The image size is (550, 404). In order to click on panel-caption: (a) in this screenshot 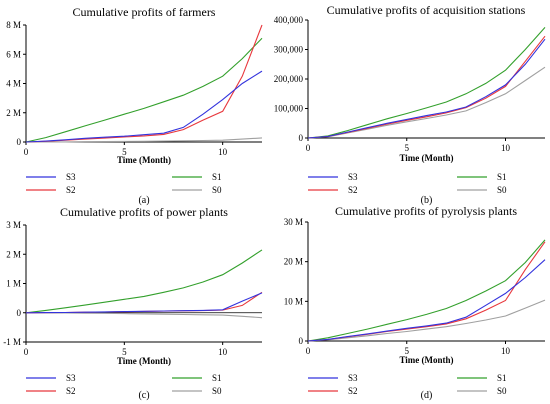, I will do `click(143, 200)`.